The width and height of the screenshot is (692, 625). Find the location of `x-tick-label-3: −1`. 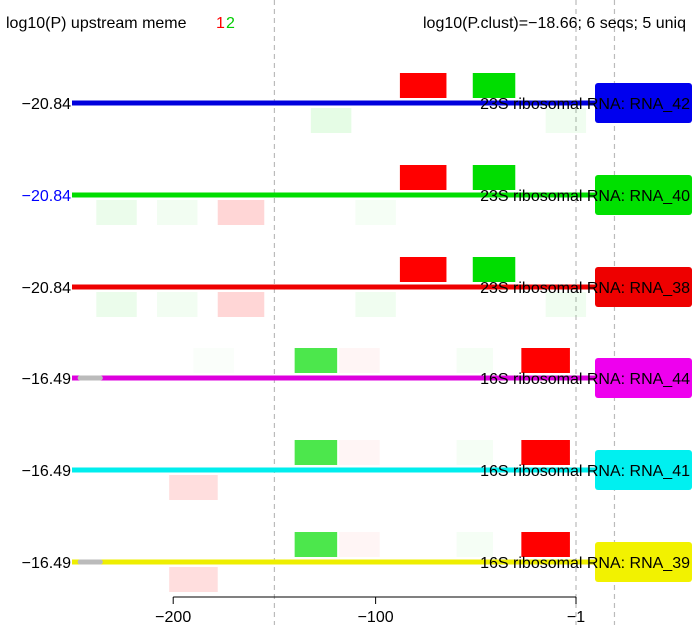

x-tick-label-3: −1 is located at coordinates (576, 617).